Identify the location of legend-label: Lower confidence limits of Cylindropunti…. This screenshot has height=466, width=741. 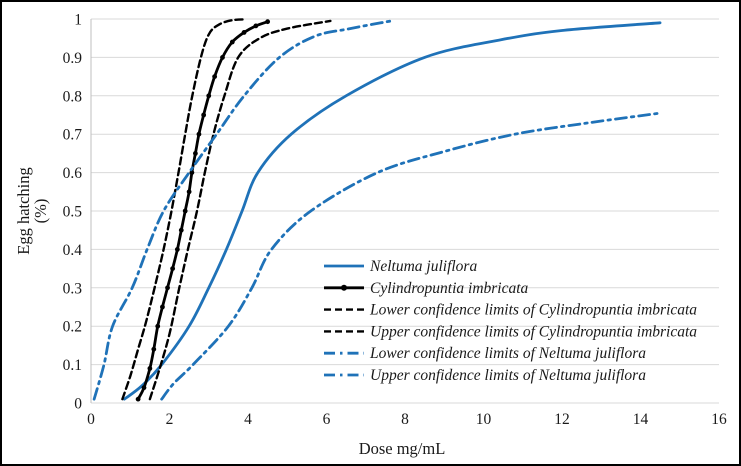
(533, 310).